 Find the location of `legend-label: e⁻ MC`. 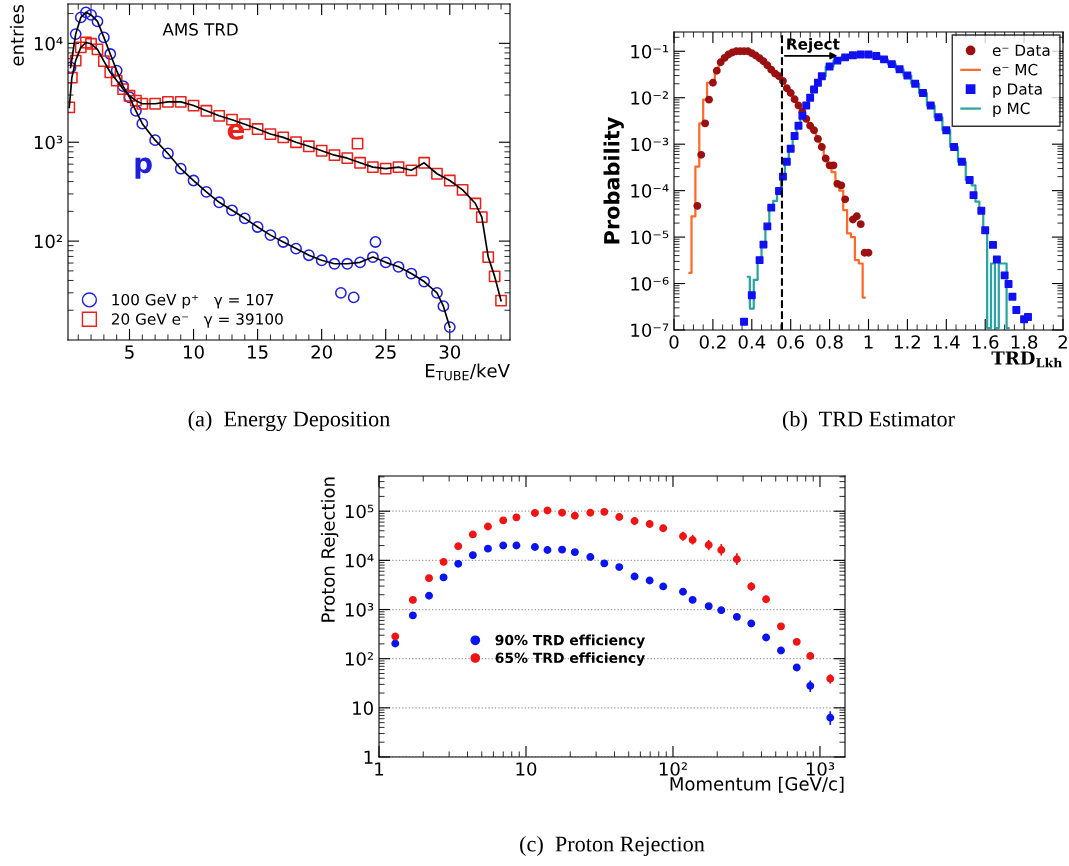

legend-label: e⁻ MC is located at coordinates (1015, 69).